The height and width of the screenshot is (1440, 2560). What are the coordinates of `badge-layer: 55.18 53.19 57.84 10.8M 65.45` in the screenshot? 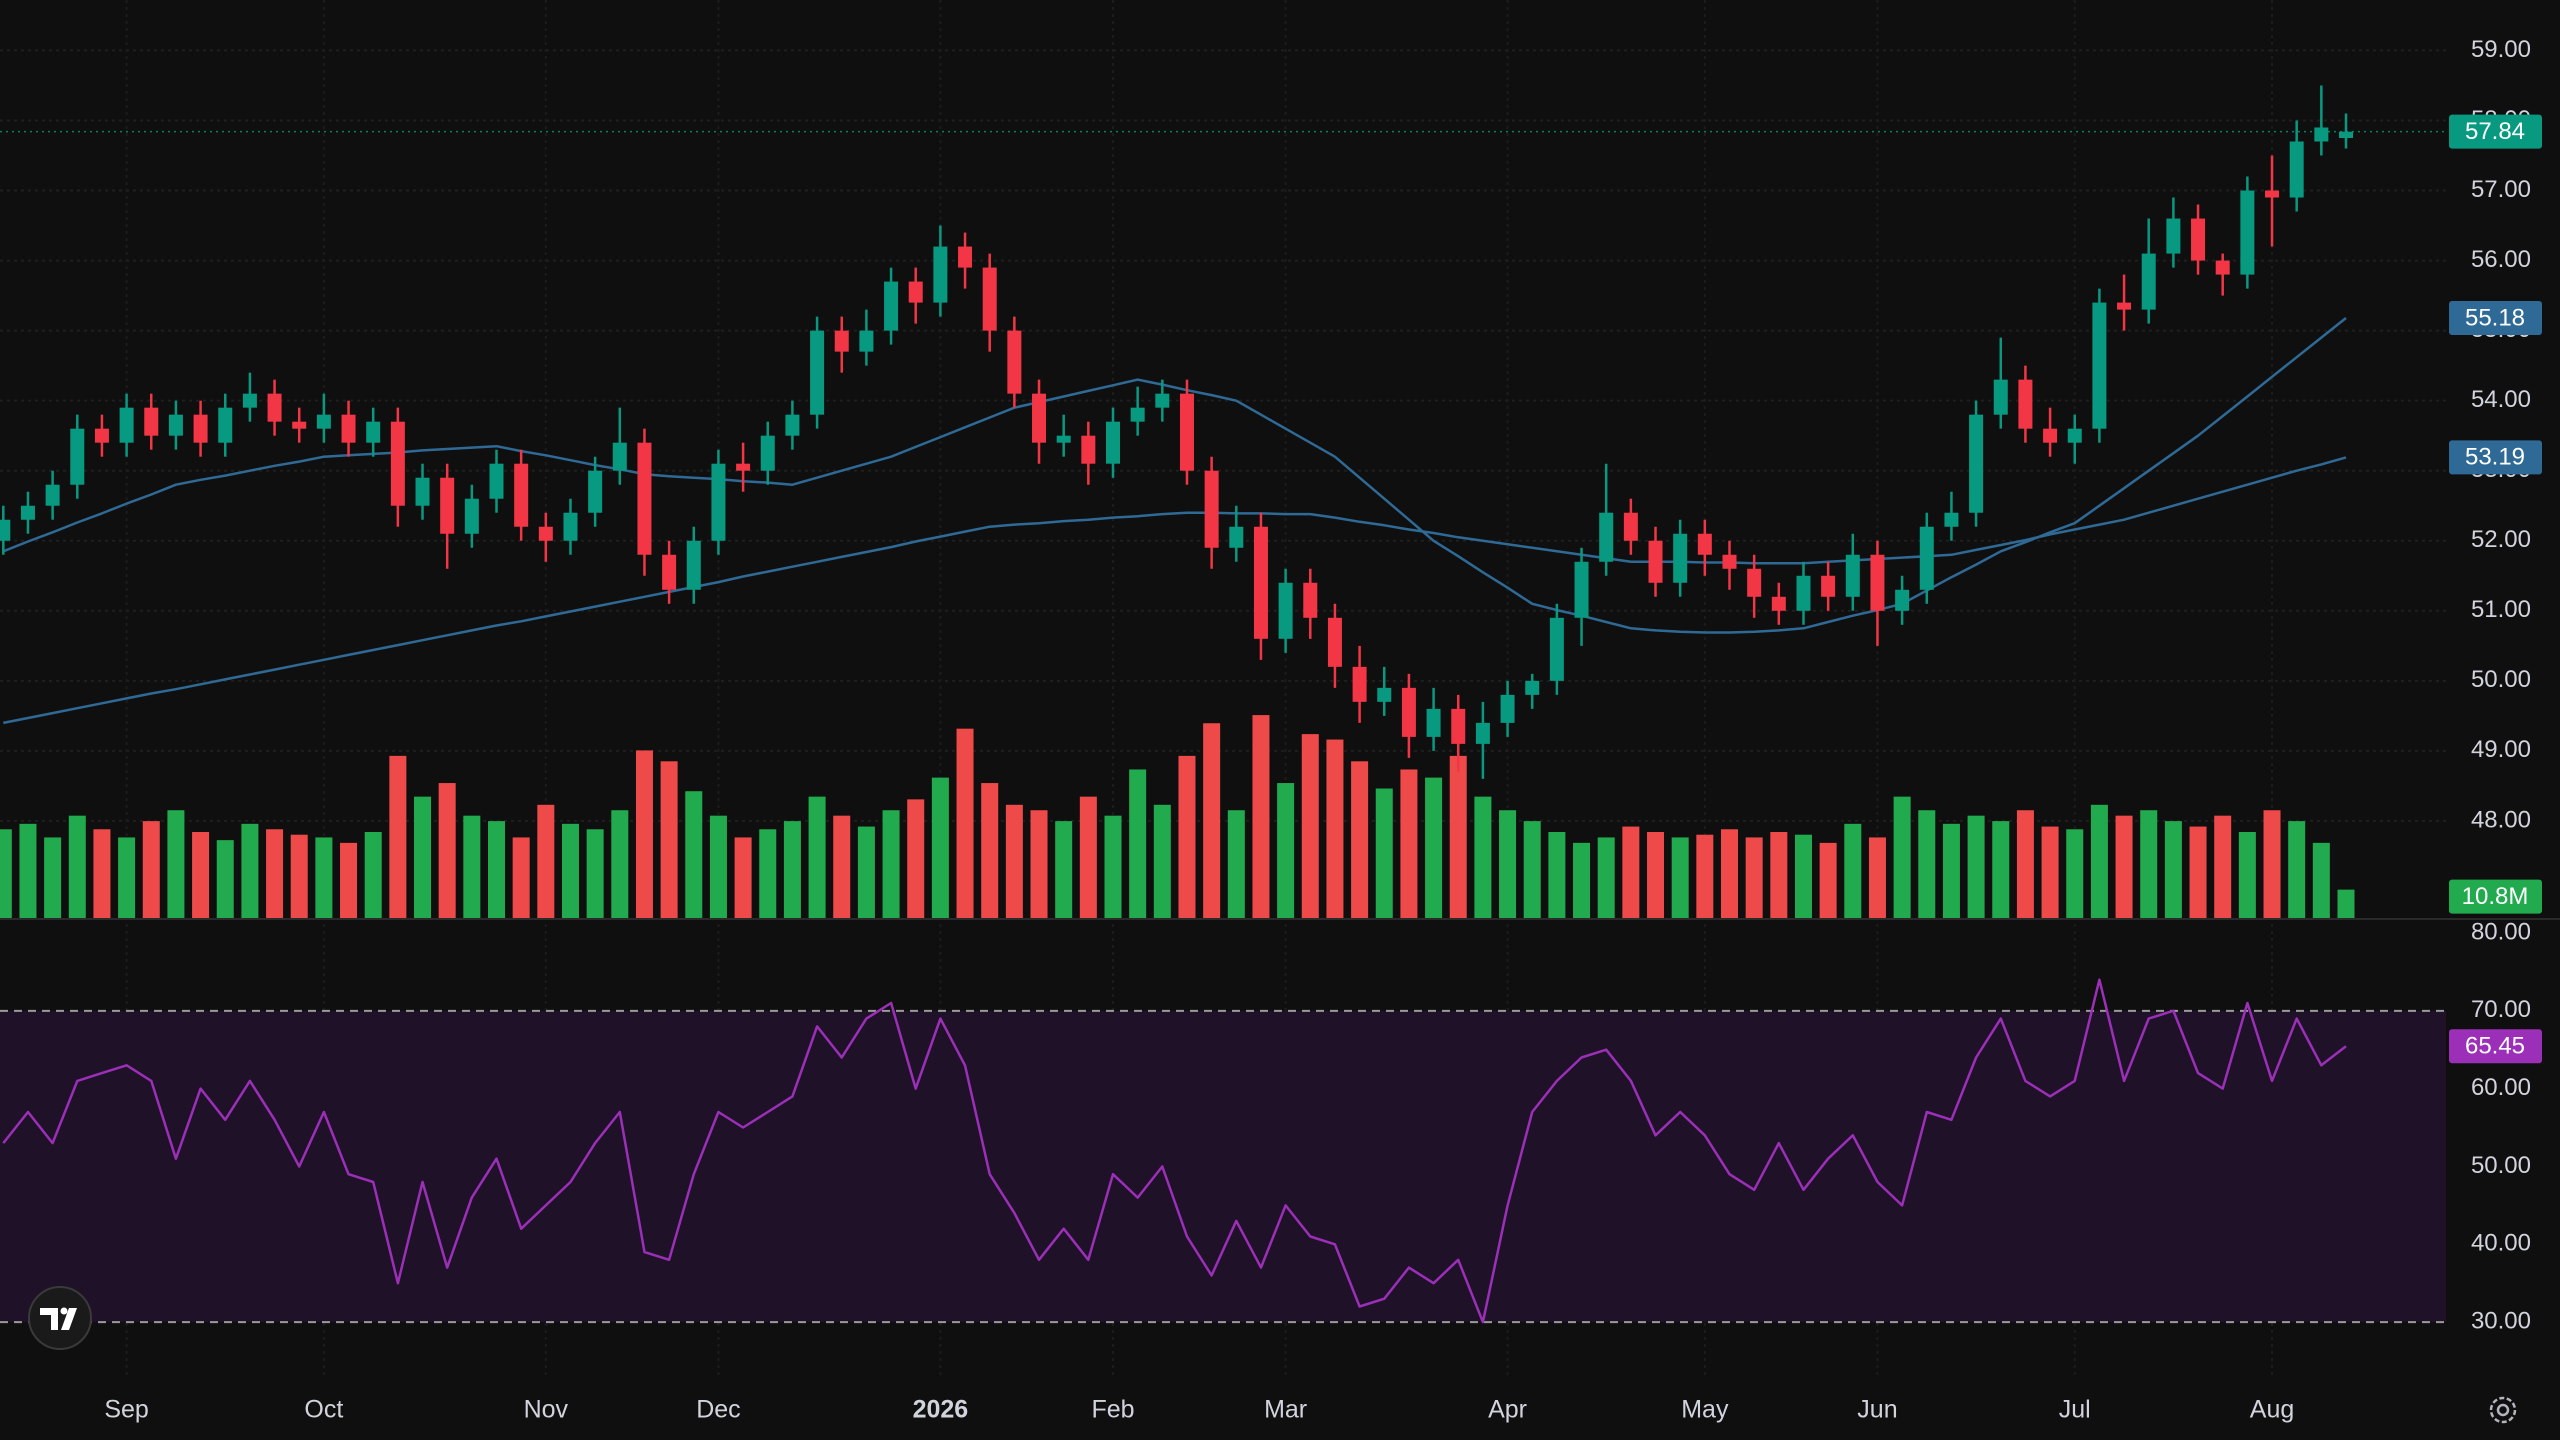 It's located at (2495, 589).